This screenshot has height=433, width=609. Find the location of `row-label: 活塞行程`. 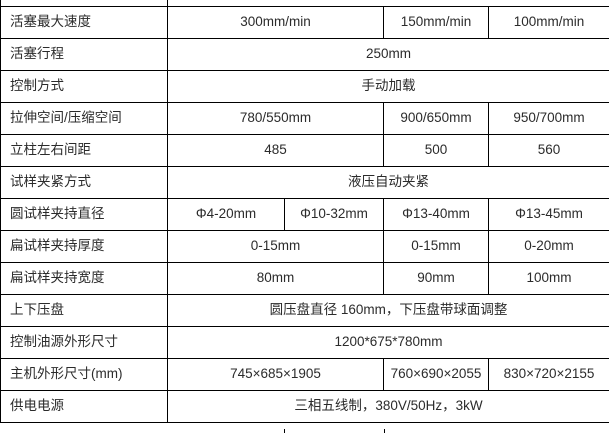

row-label: 活塞行程 is located at coordinates (84, 54).